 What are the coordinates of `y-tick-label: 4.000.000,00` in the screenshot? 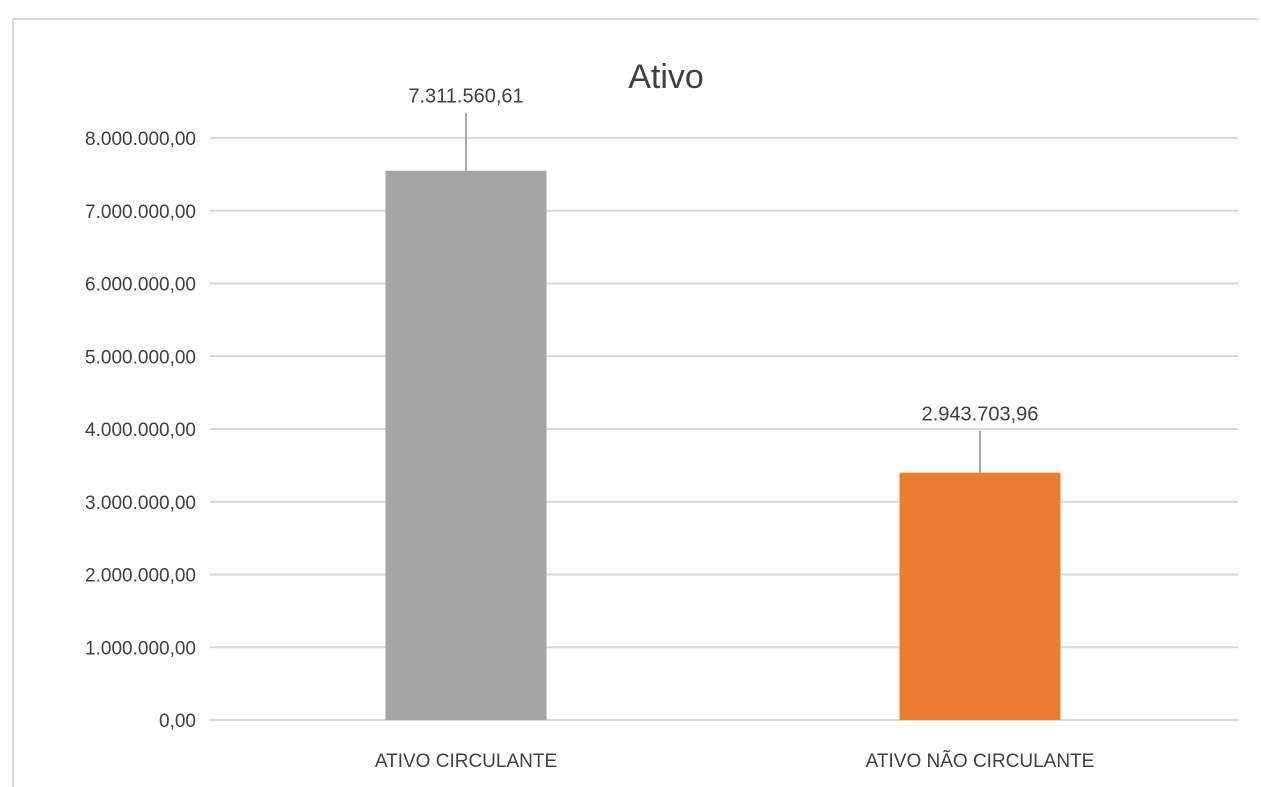 It's located at (140, 430).